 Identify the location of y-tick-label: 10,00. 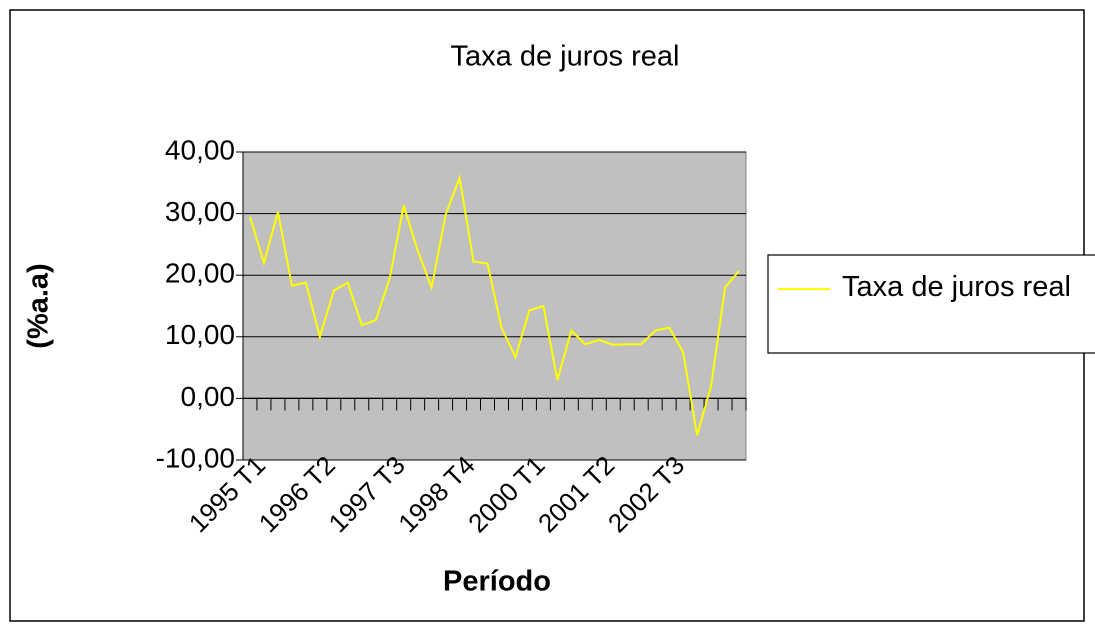
(200, 334).